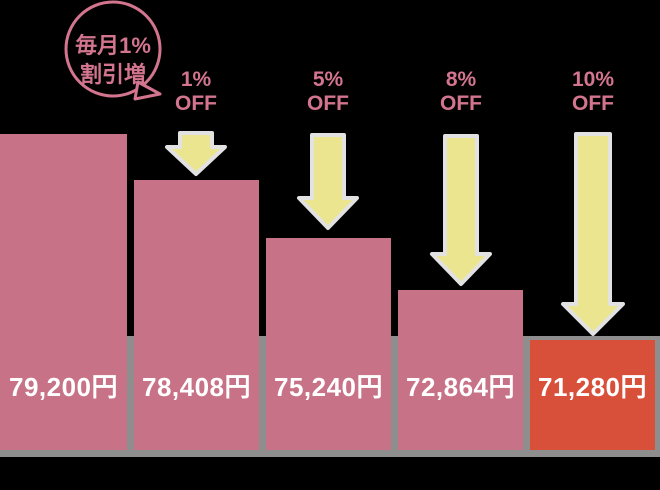 The height and width of the screenshot is (490, 660). Describe the element at coordinates (328, 79) in the screenshot. I see `discount-percent: 5%` at that location.